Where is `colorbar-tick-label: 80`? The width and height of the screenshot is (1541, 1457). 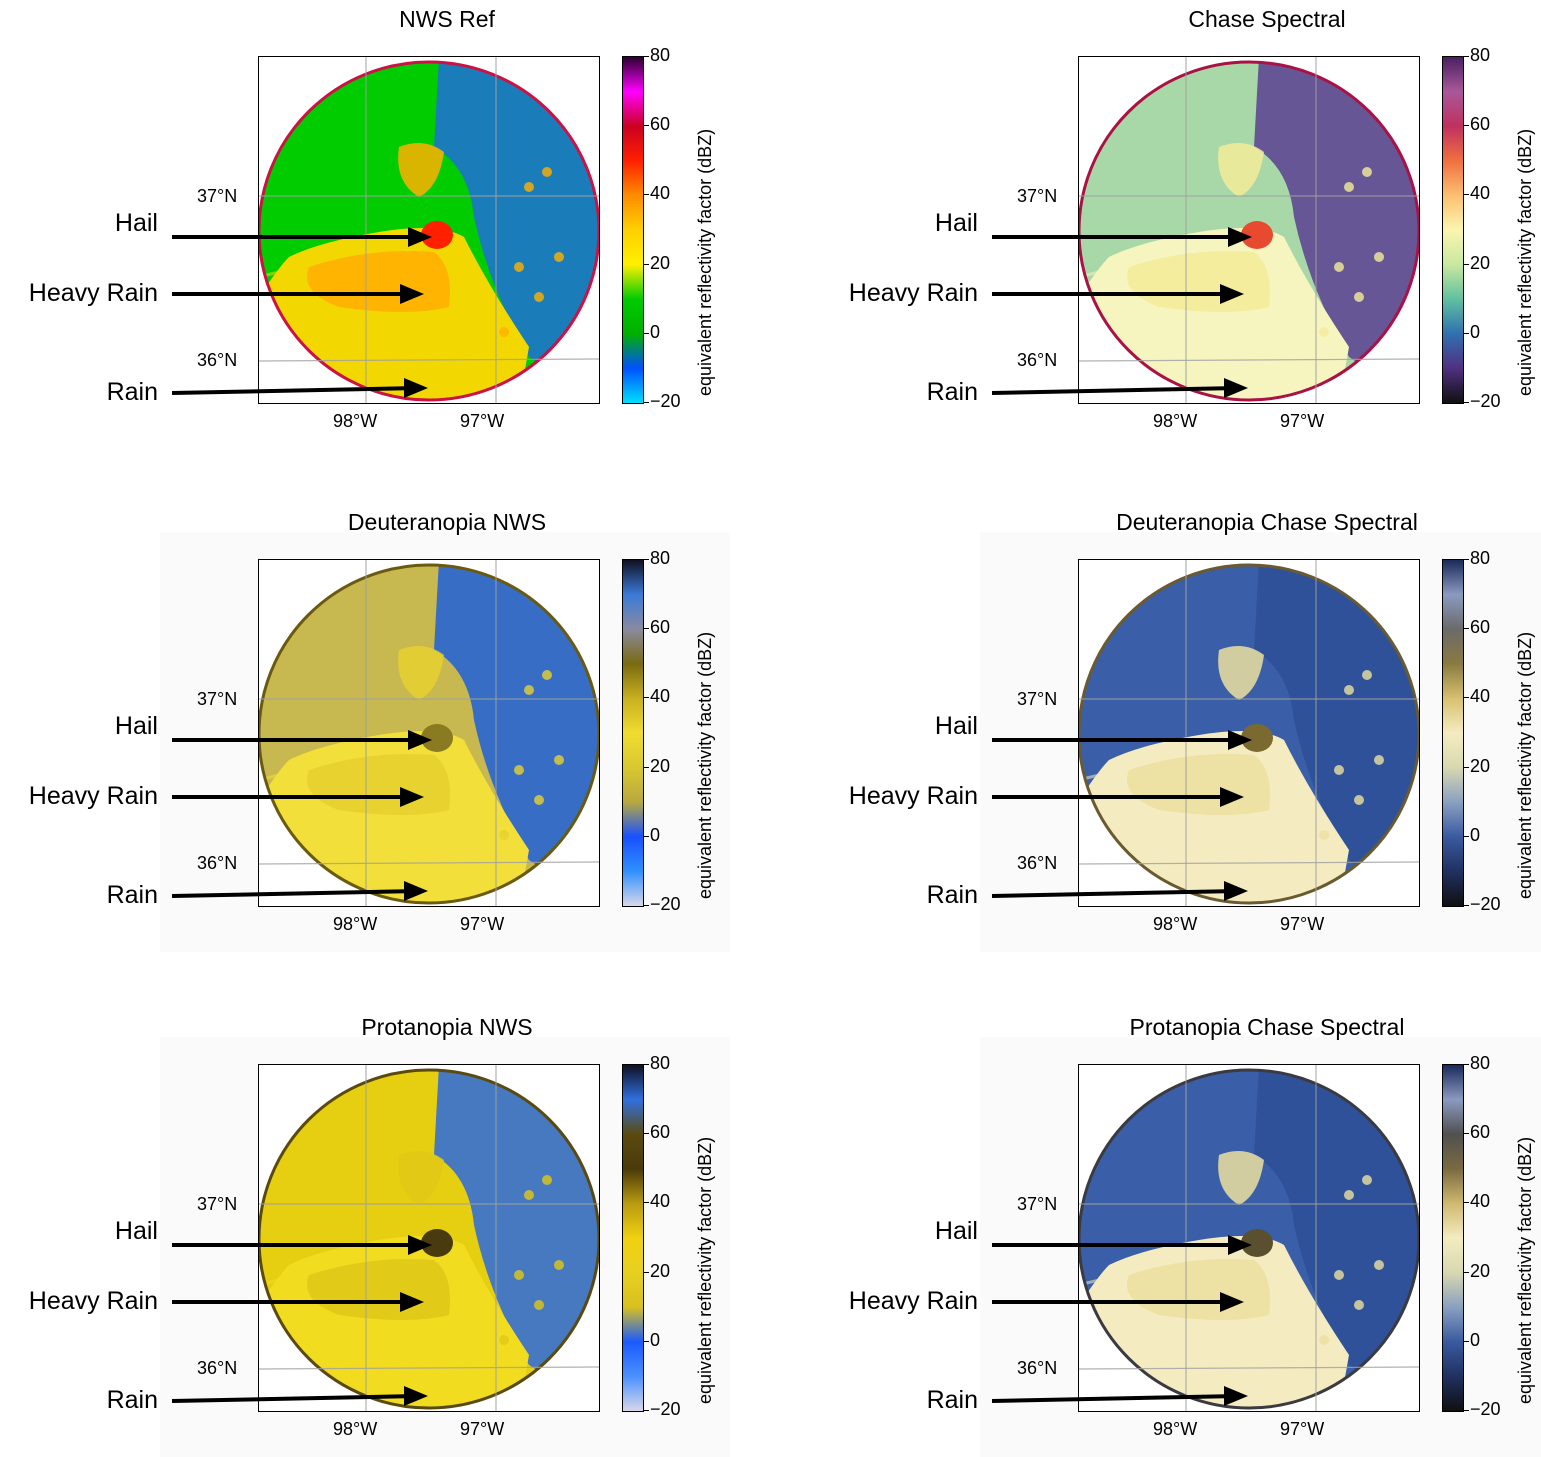 colorbar-tick-label: 80 is located at coordinates (1480, 1063).